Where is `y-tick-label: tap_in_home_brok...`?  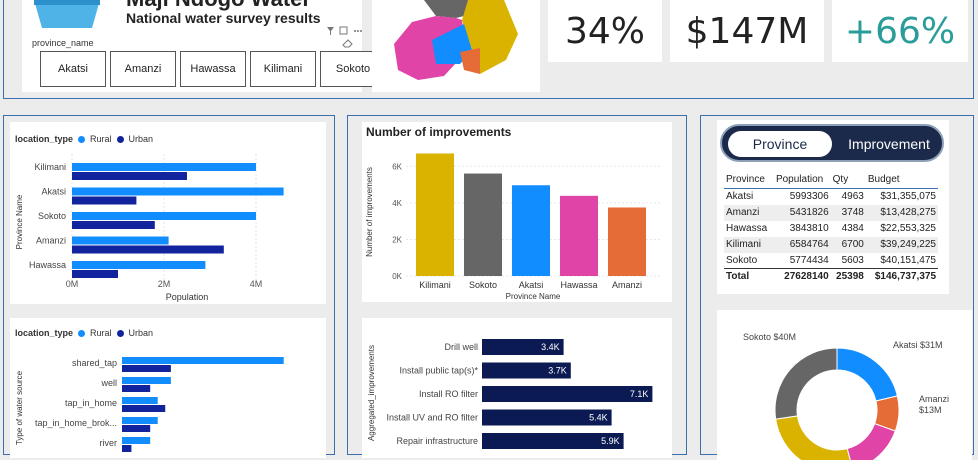
y-tick-label: tap_in_home_brok... is located at coordinates (76, 423).